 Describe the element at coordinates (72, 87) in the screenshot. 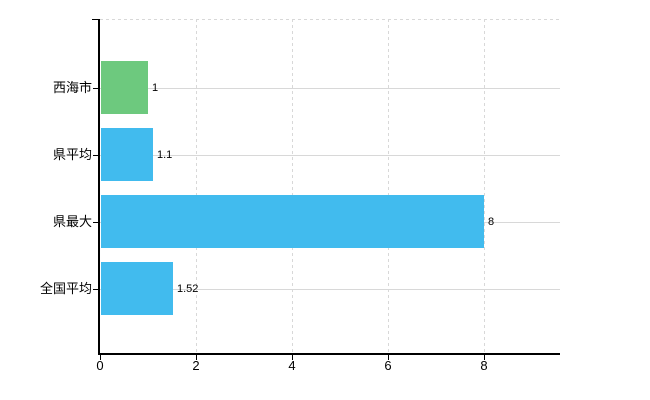

I see `category-label: 西海市` at that location.